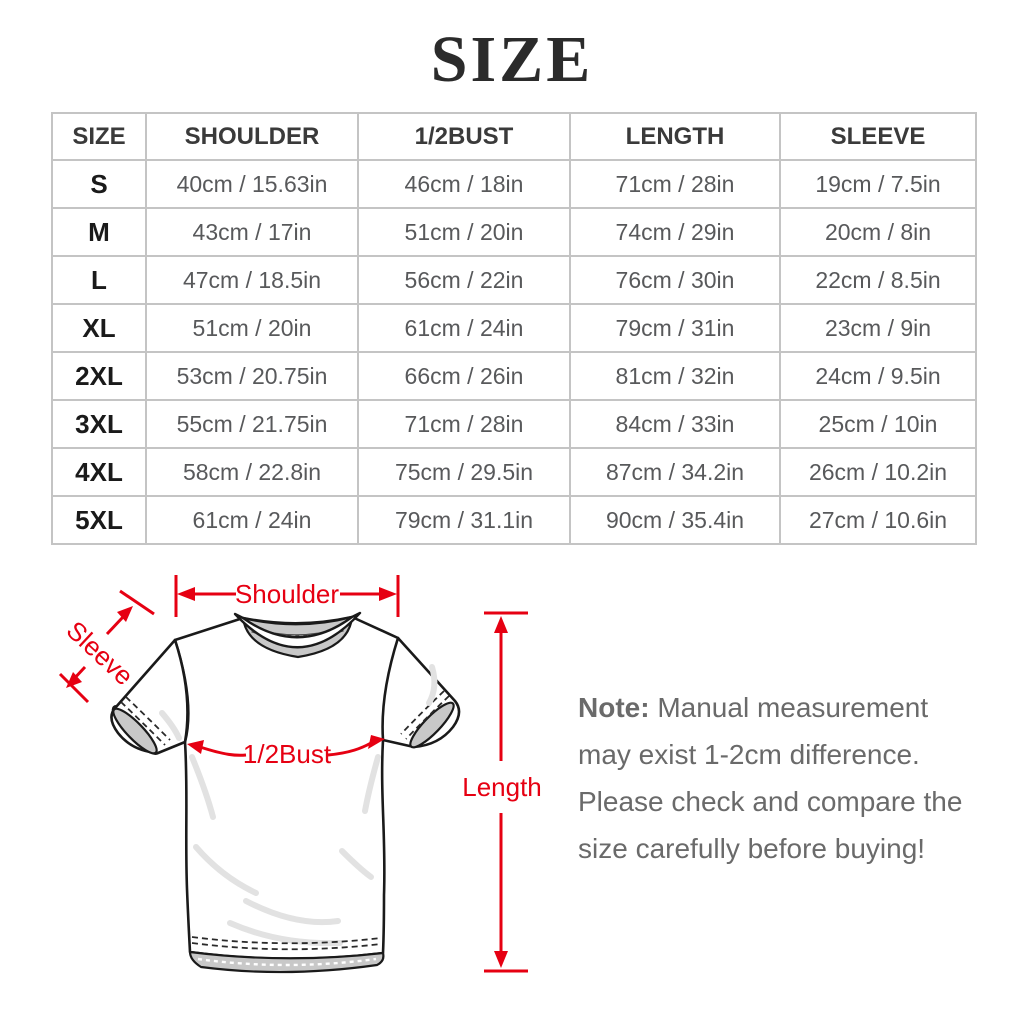 This screenshot has width=1024, height=1025. Describe the element at coordinates (675, 520) in the screenshot. I see `length-value: 90cm / 35.4in` at that location.